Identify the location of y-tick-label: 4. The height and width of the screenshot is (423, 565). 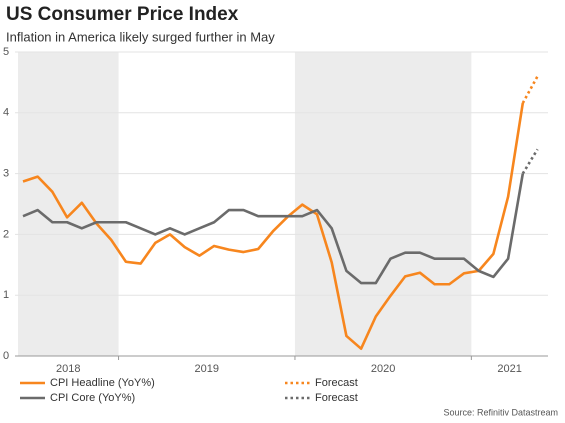
(6, 113).